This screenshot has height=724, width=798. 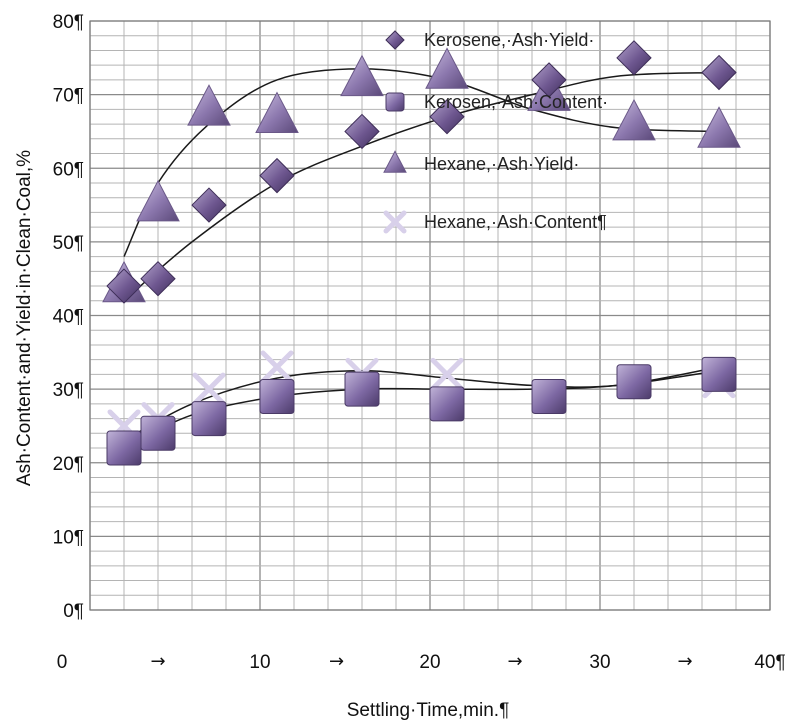 I want to click on legend-marker-x, so click(x=395, y=222).